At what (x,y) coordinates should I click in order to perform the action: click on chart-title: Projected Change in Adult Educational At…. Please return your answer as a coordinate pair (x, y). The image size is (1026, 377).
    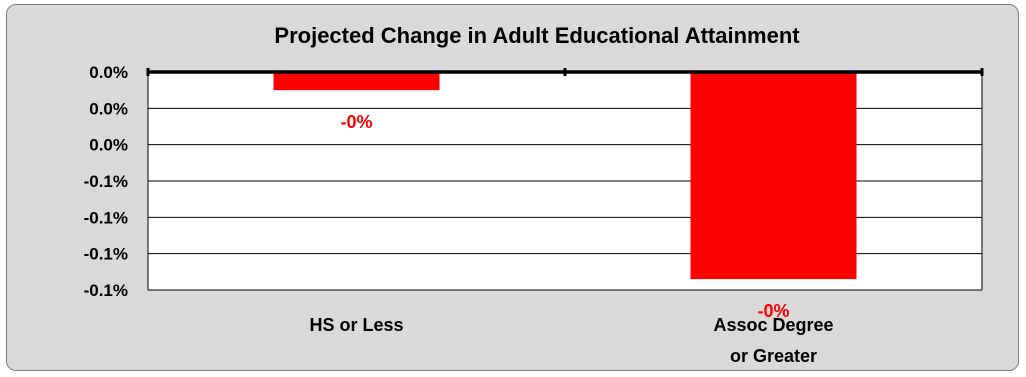
    Looking at the image, I should click on (537, 35).